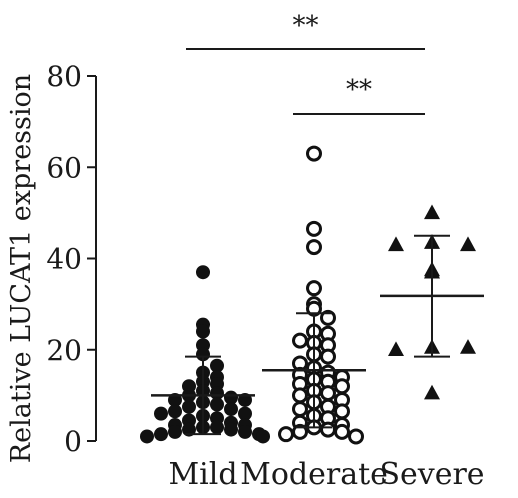 The image size is (518, 498). Describe the element at coordinates (305, 63) in the screenshot. I see `significance-brackets: ** **` at that location.